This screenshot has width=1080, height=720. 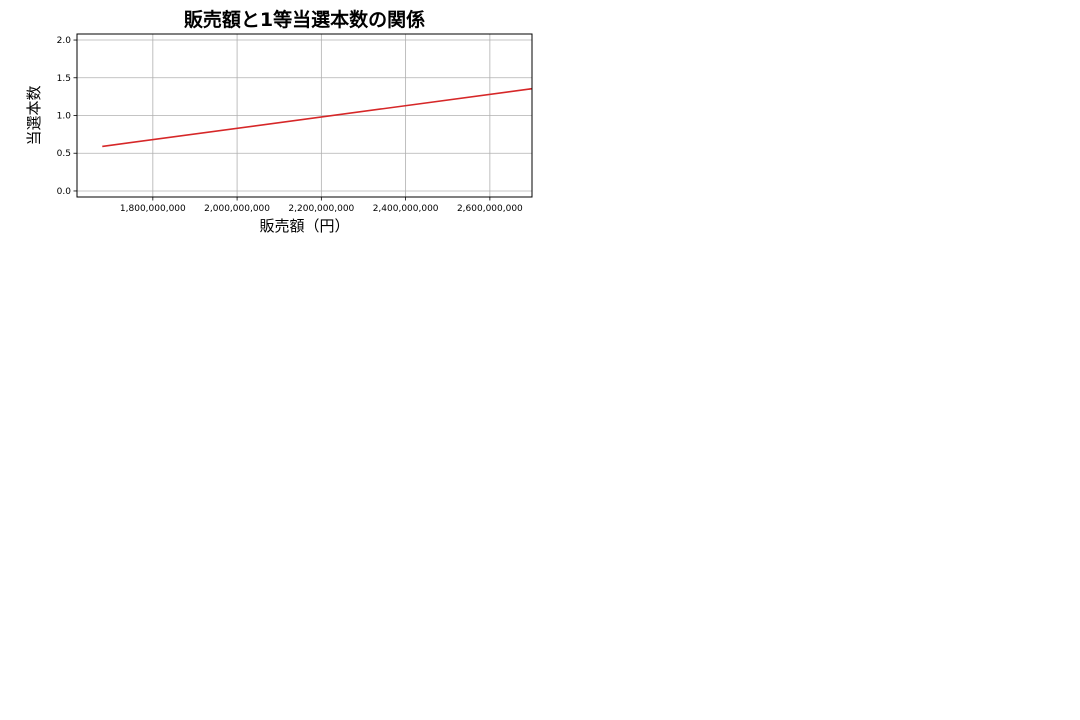 I want to click on y-tick-label: 0.5, so click(x=64, y=154).